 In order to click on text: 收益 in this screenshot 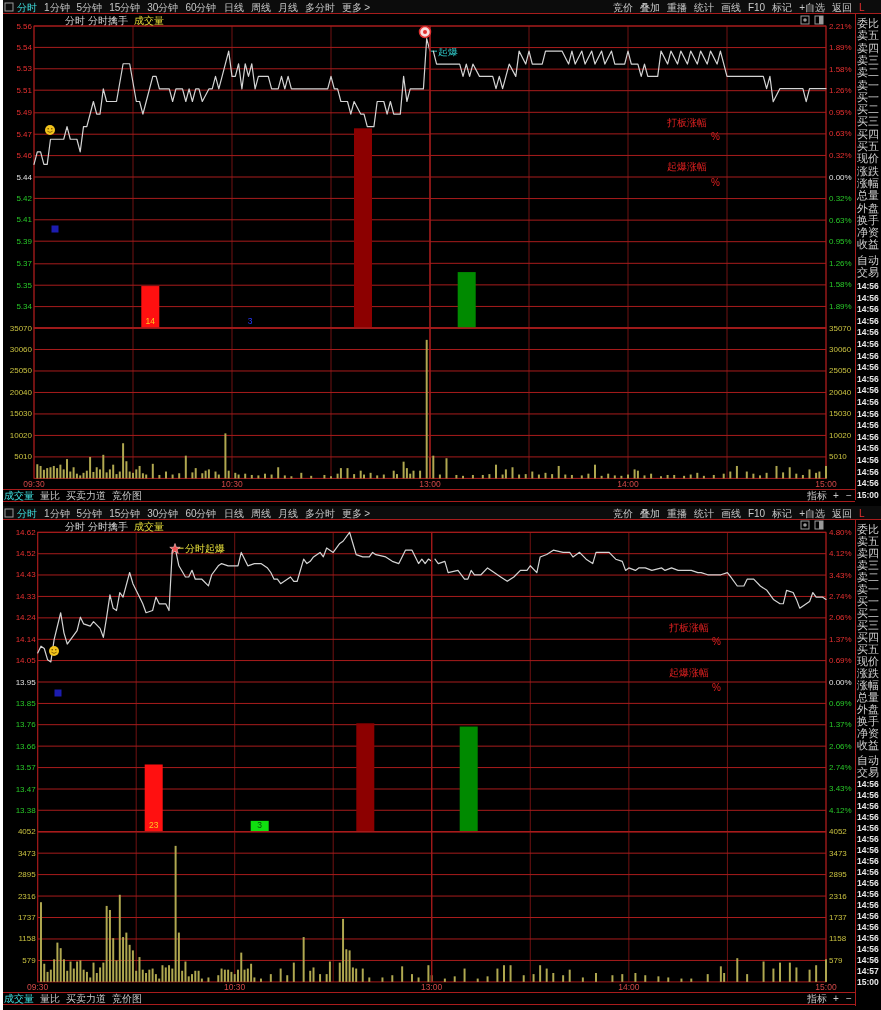, I will do `click(868, 745)`.